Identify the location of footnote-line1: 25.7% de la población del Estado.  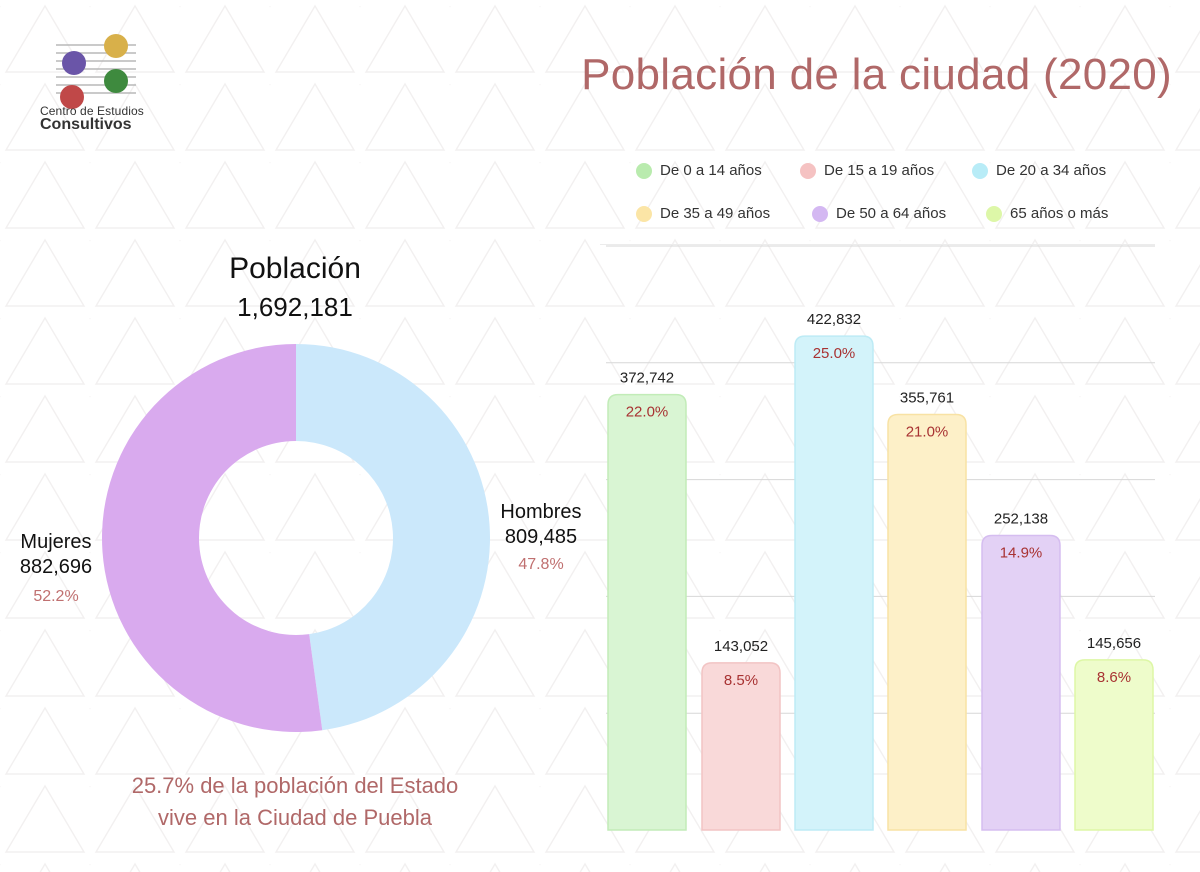
(295, 785).